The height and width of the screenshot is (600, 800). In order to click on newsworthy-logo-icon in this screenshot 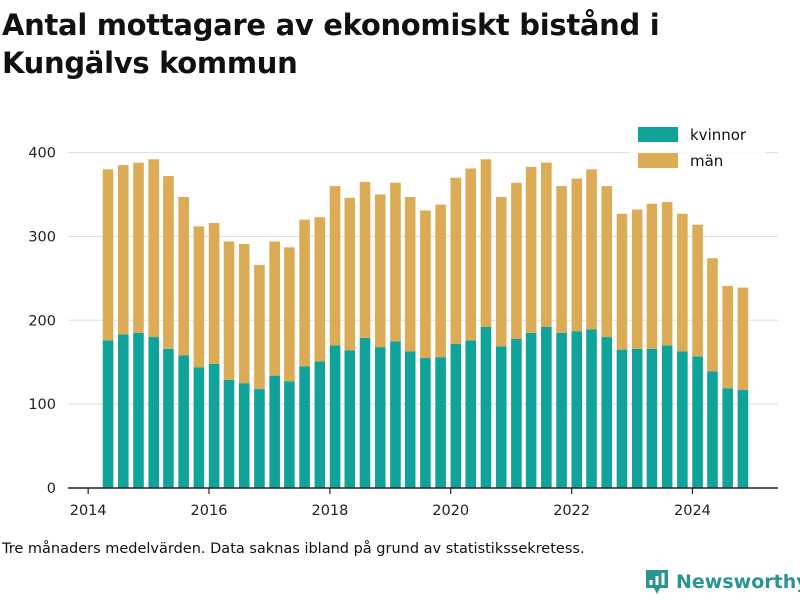, I will do `click(657, 582)`.